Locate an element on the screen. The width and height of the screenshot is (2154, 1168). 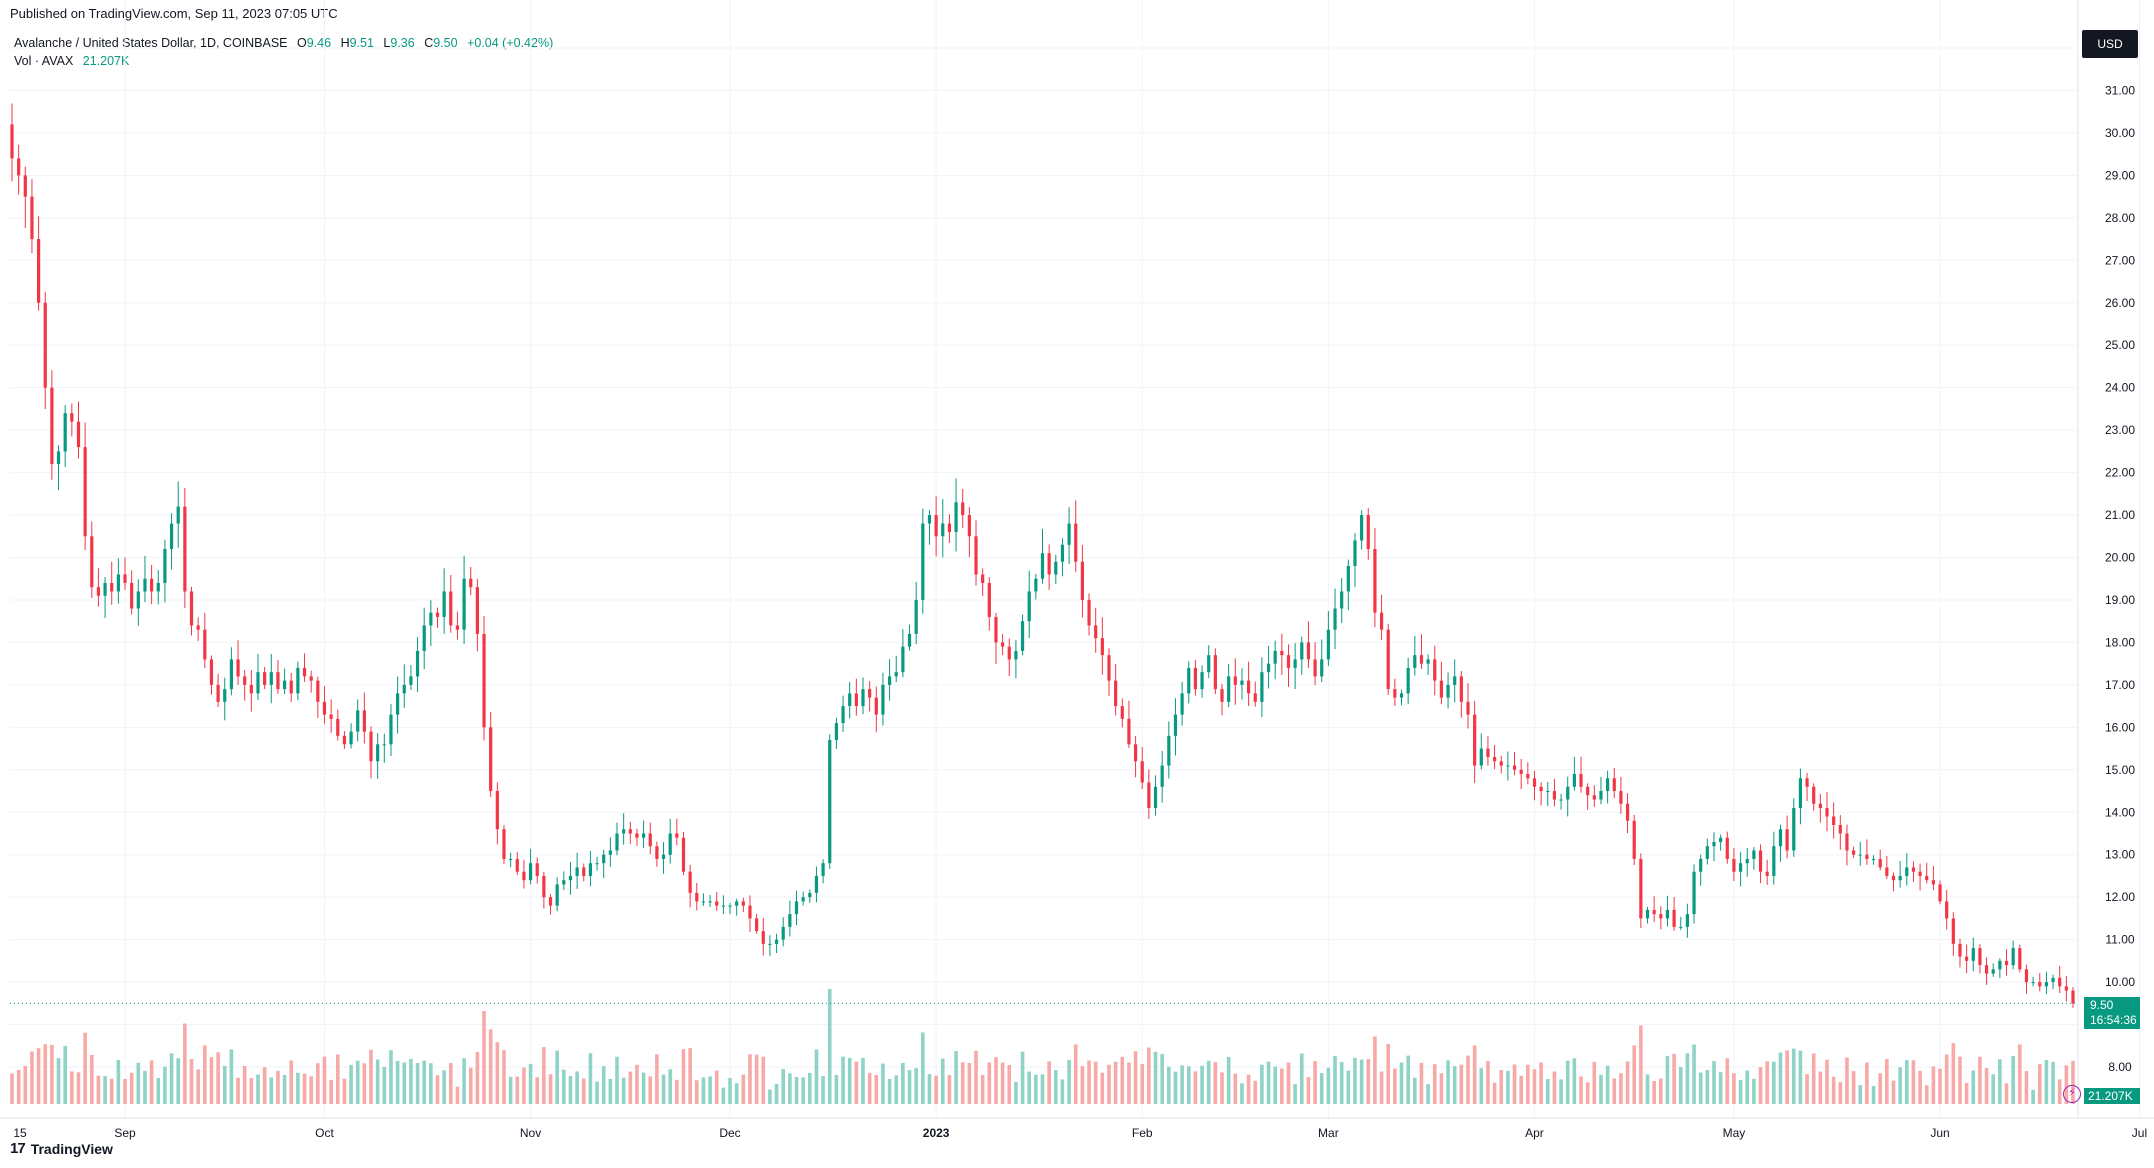
currency-button: USD is located at coordinates (2110, 44).